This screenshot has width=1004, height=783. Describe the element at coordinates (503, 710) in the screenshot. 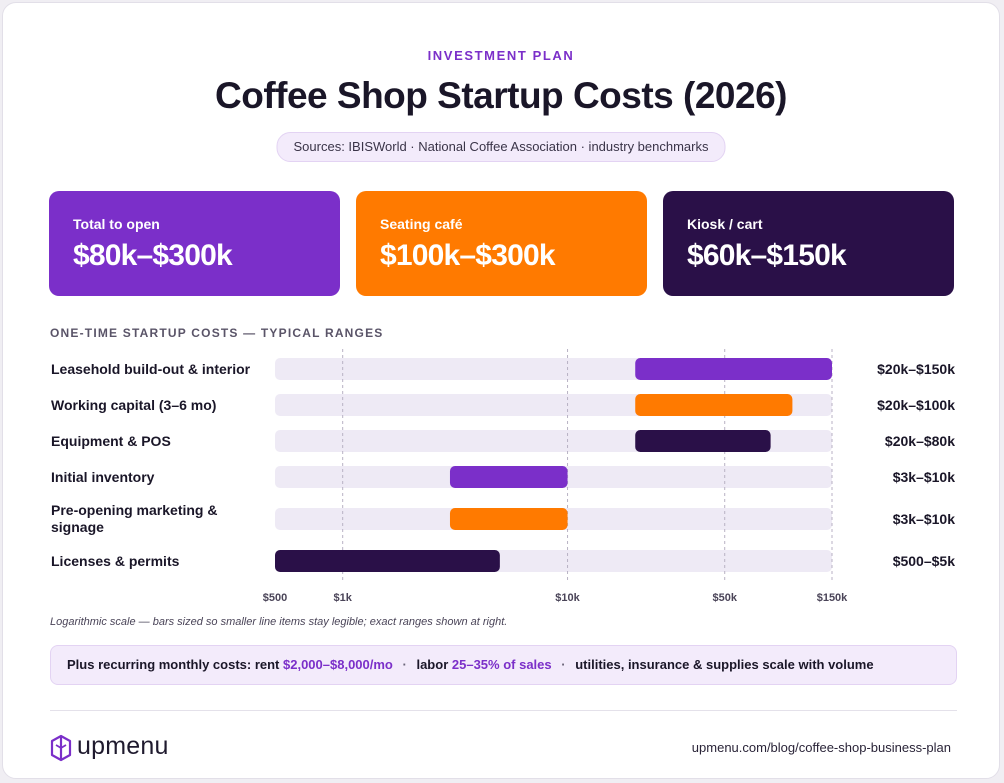

I see `footer-divider` at that location.